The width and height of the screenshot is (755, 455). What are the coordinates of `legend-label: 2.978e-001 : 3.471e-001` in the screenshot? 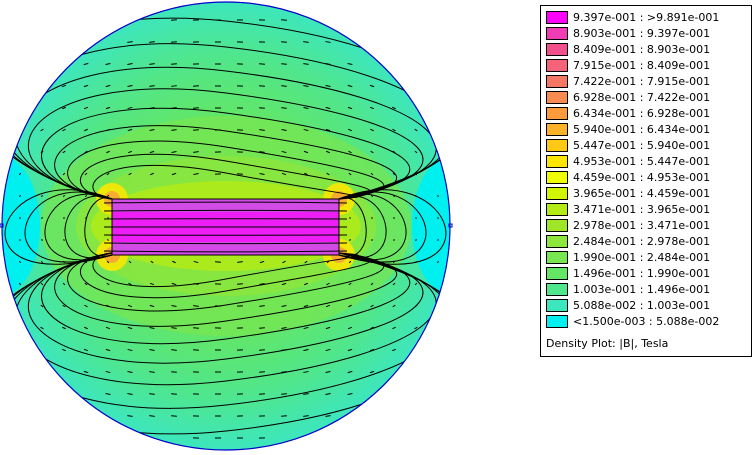 It's located at (641, 225).